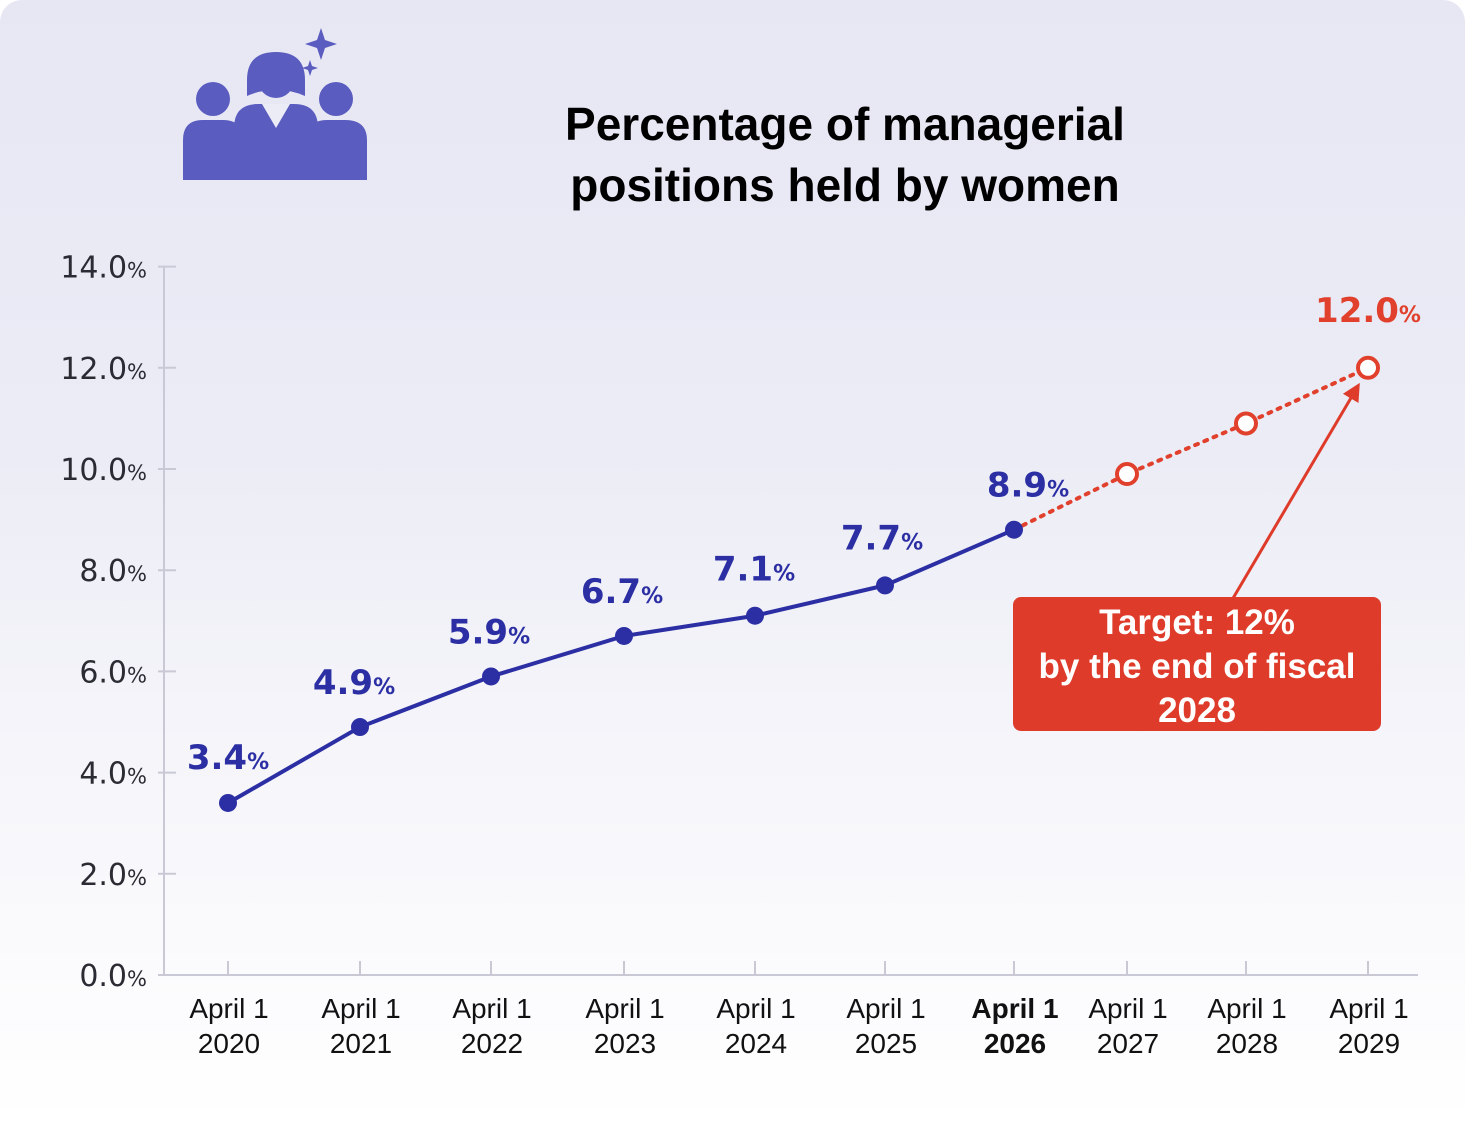  What do you see at coordinates (844, 185) in the screenshot?
I see `chart-title-line-2: positions held by women` at bounding box center [844, 185].